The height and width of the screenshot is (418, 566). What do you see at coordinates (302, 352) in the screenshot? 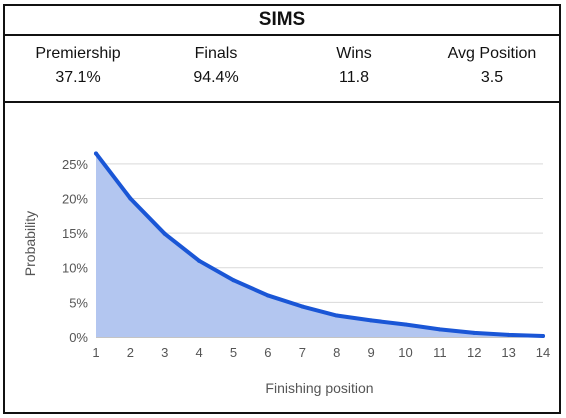
I see `x-tick-label: 7` at bounding box center [302, 352].